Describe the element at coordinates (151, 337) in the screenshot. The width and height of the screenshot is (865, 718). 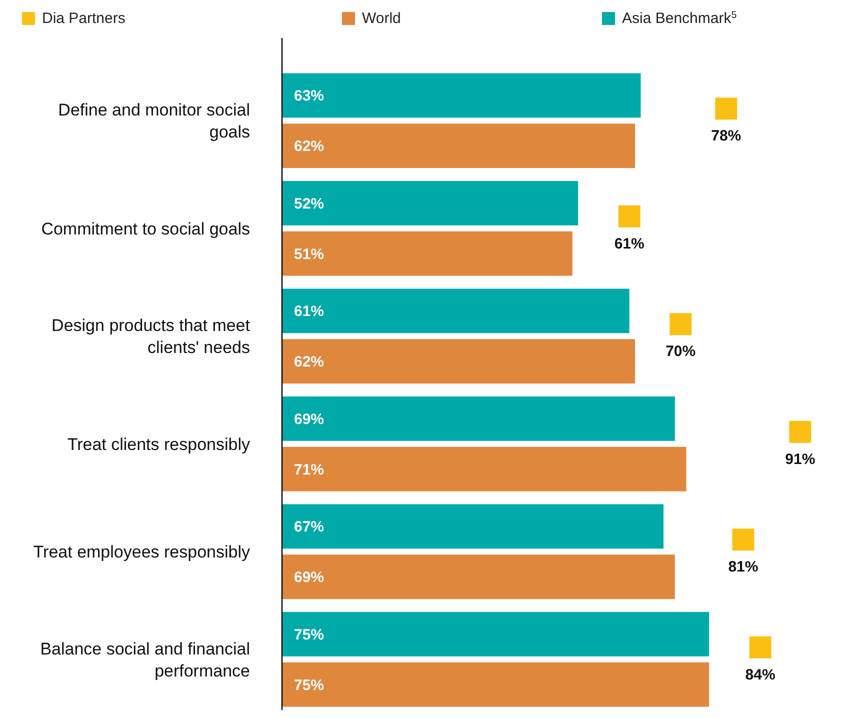
I see `y-tick-label: Design products that meet clients' needs` at that location.